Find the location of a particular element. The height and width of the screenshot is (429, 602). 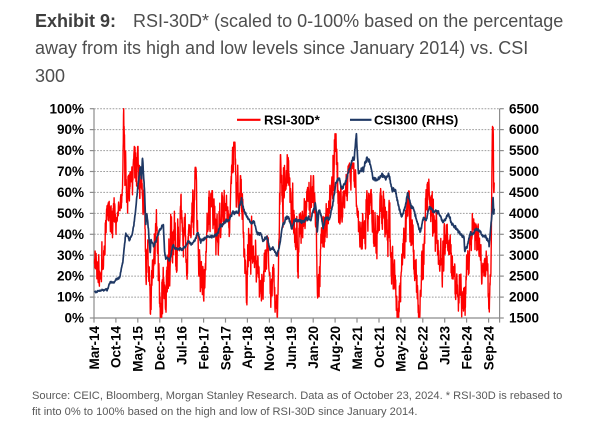

svg-text: Feb-17 is located at coordinates (203, 348).